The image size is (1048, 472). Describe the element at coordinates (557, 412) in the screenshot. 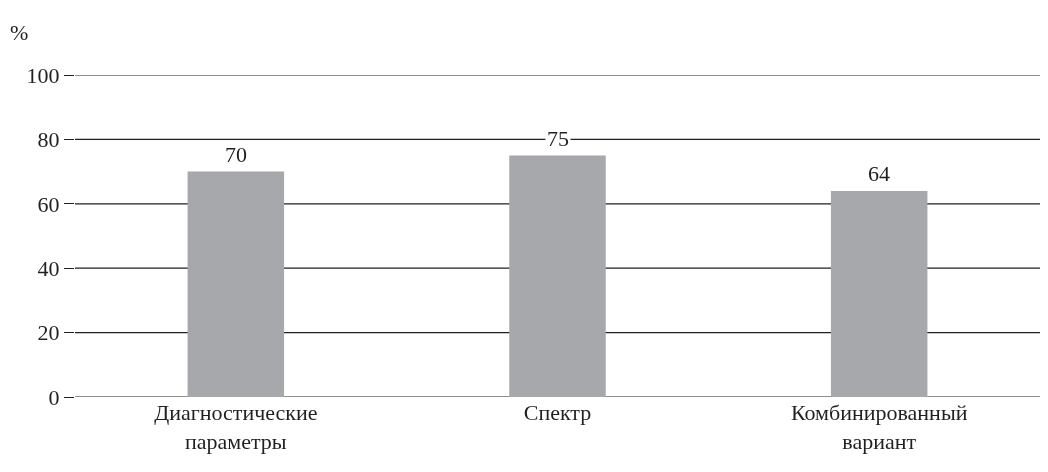

I see `x-tick-label: Спектр` at that location.